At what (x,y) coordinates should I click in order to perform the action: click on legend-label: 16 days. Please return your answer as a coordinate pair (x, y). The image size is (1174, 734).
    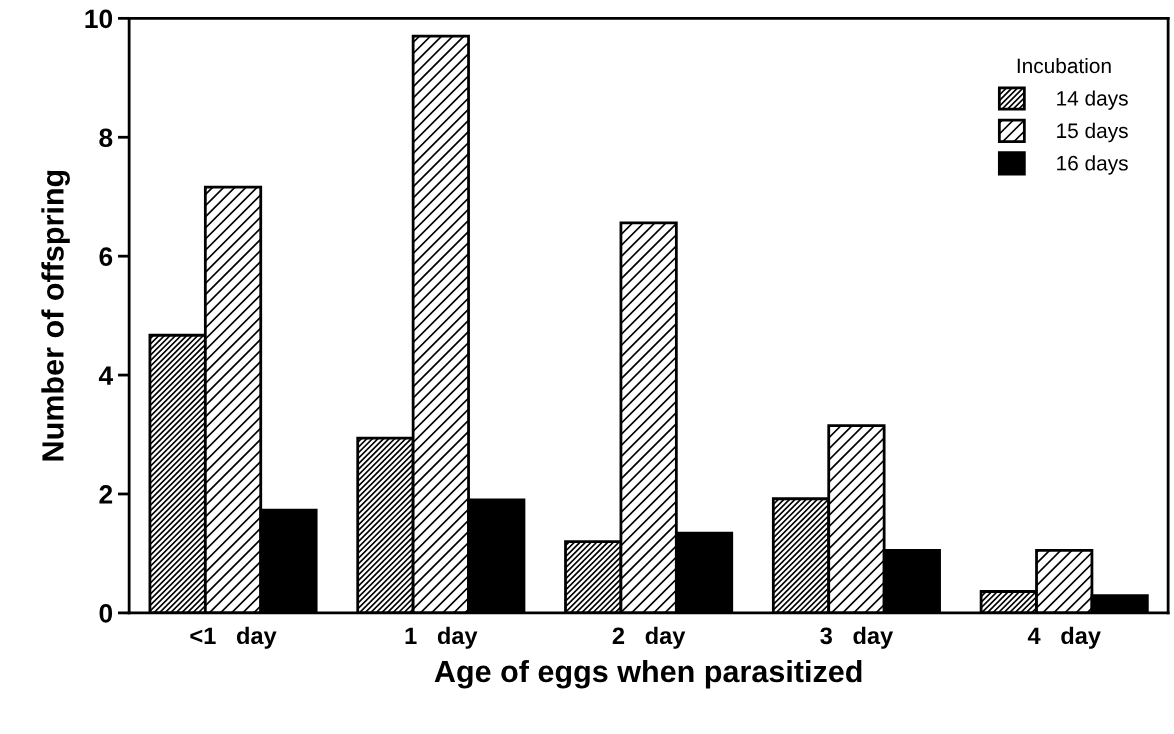
    Looking at the image, I should click on (1092, 165).